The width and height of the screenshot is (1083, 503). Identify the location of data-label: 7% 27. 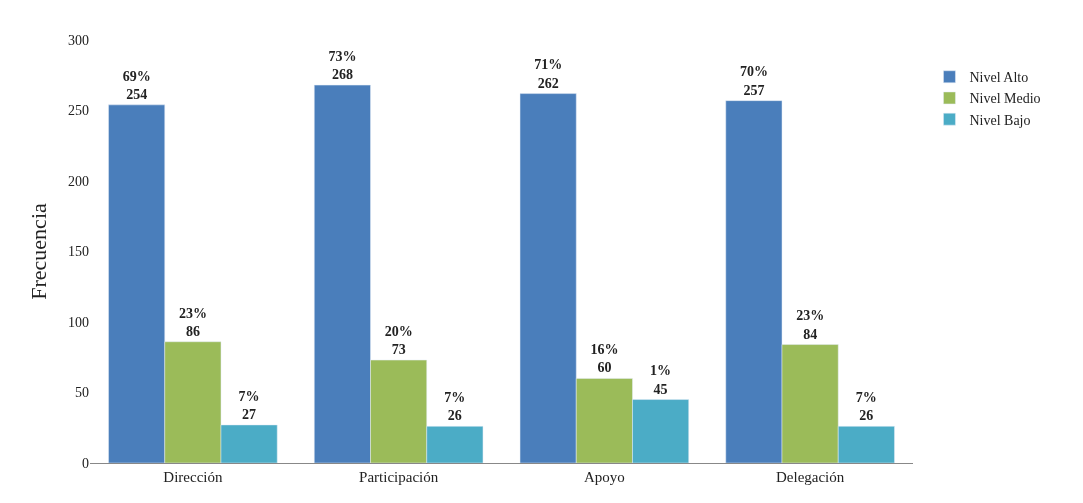
(249, 405).